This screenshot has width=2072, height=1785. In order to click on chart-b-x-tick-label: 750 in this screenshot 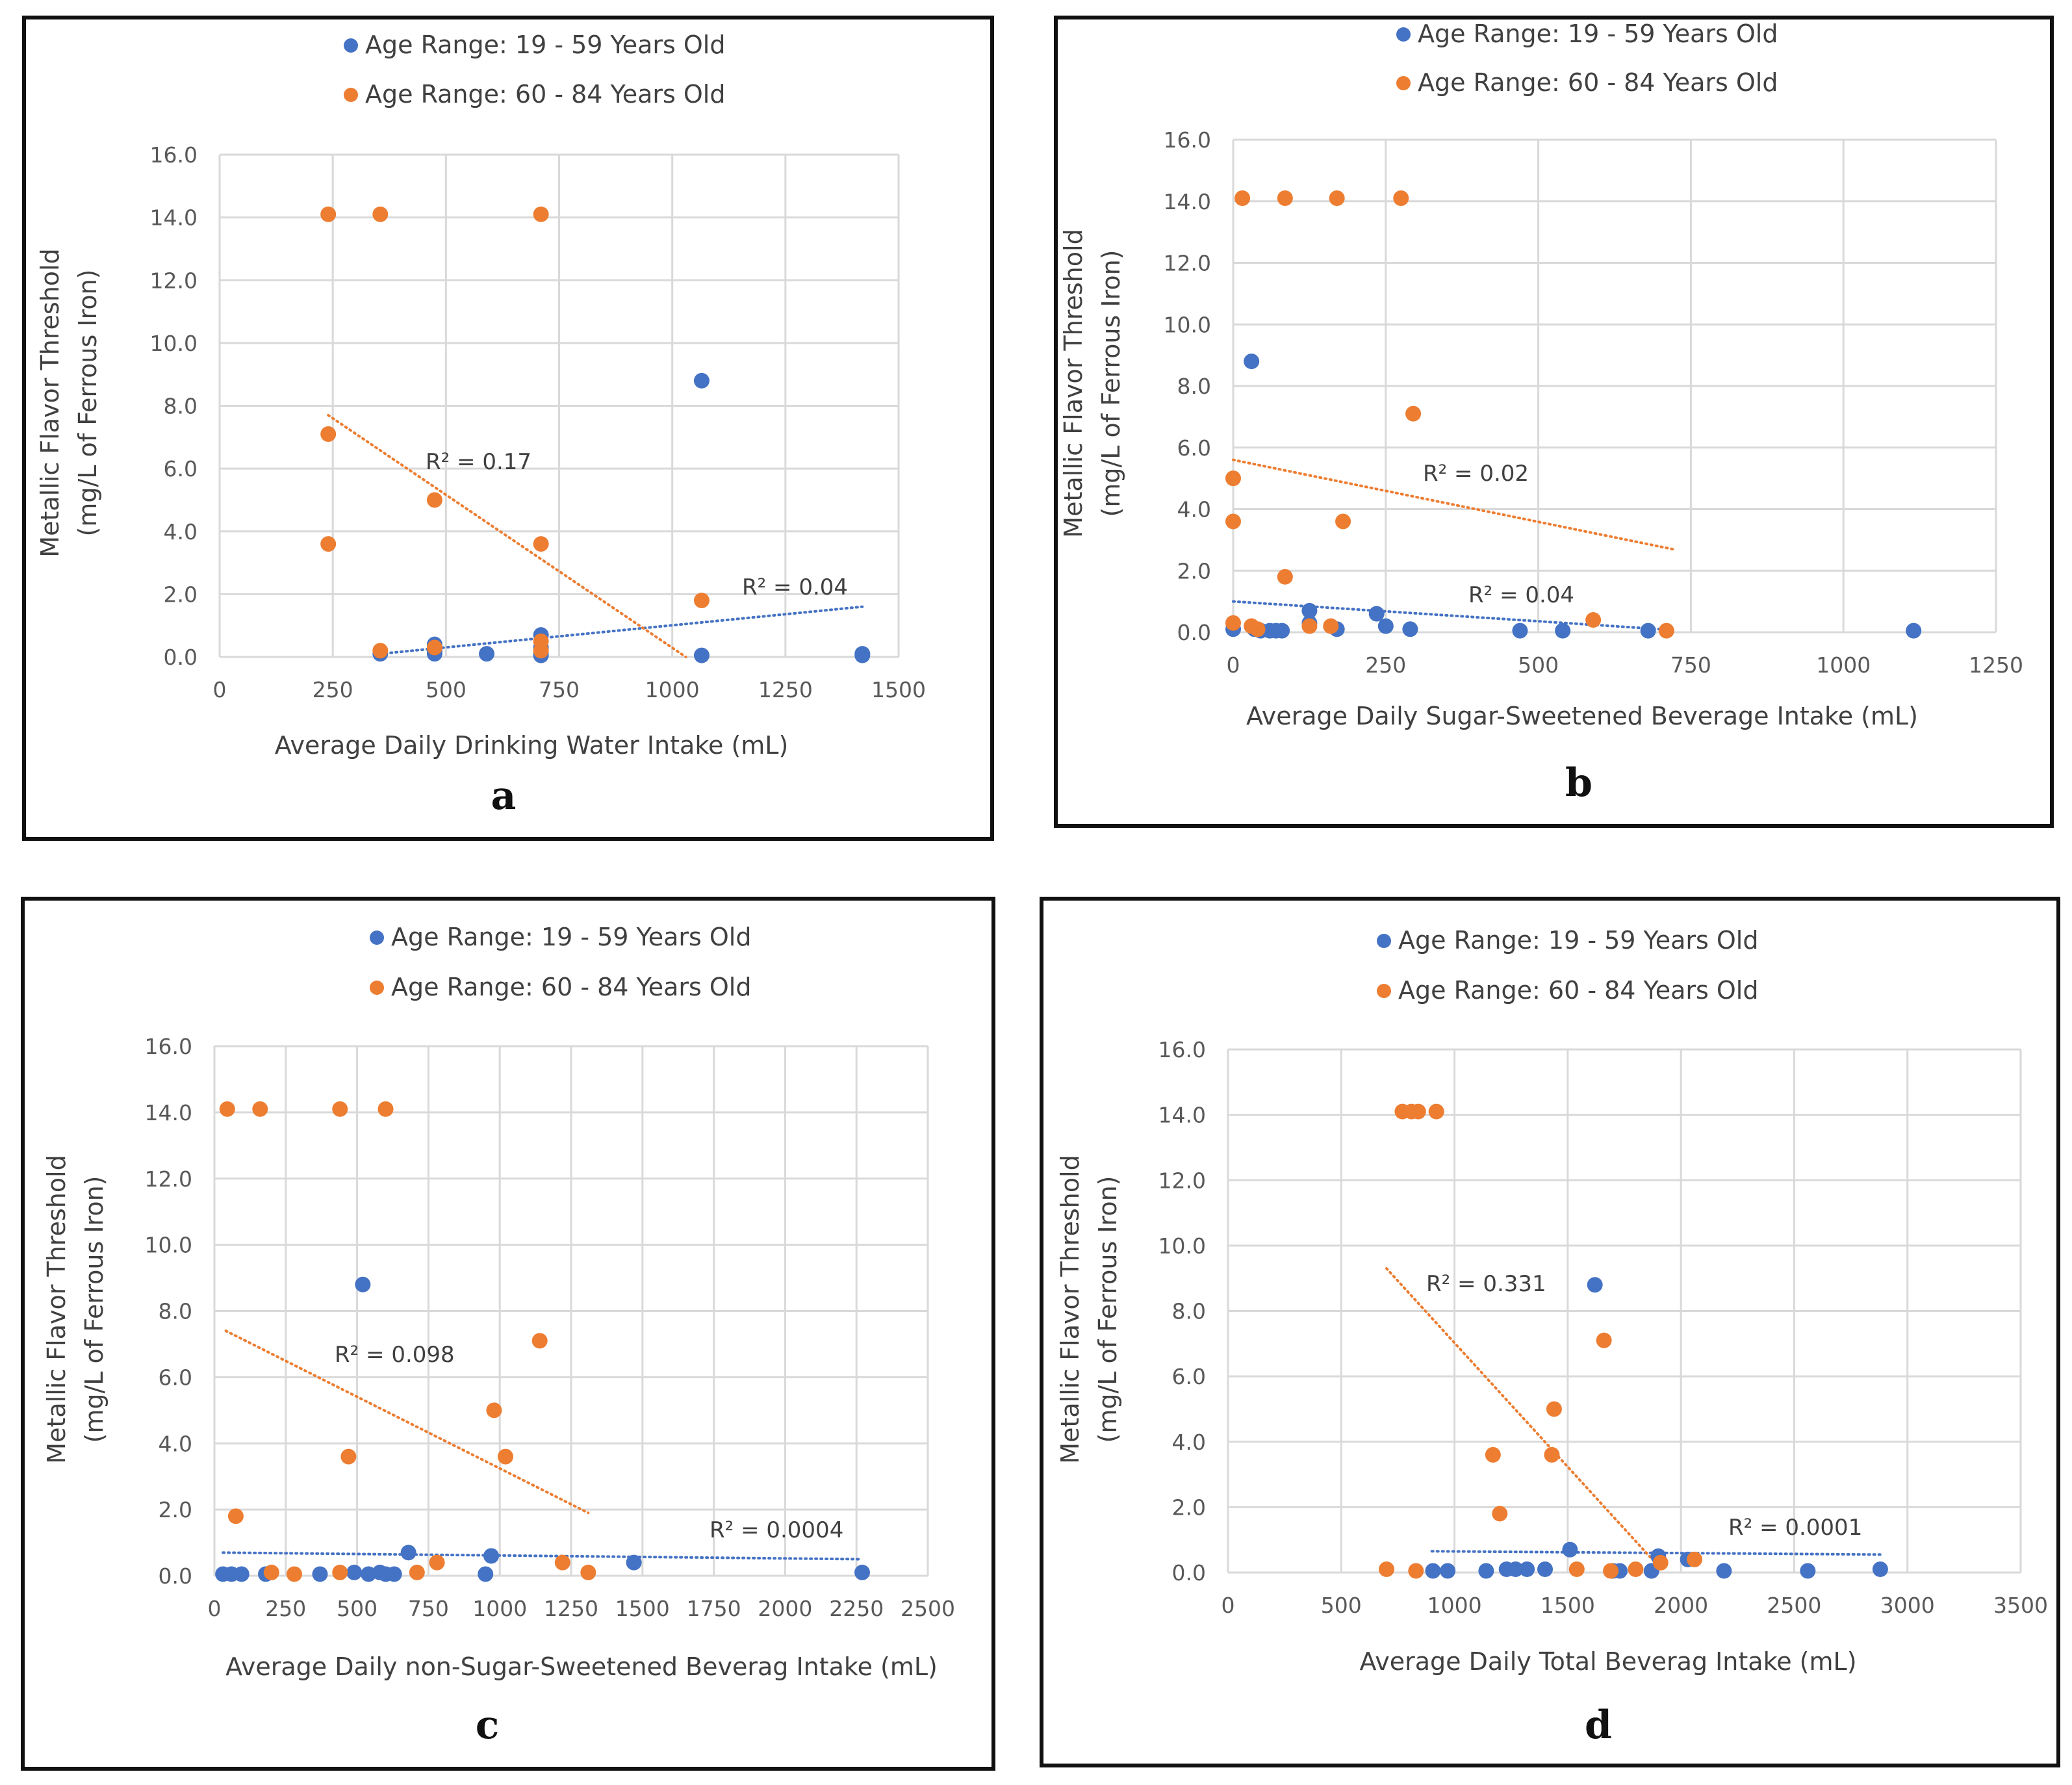, I will do `click(1690, 665)`.